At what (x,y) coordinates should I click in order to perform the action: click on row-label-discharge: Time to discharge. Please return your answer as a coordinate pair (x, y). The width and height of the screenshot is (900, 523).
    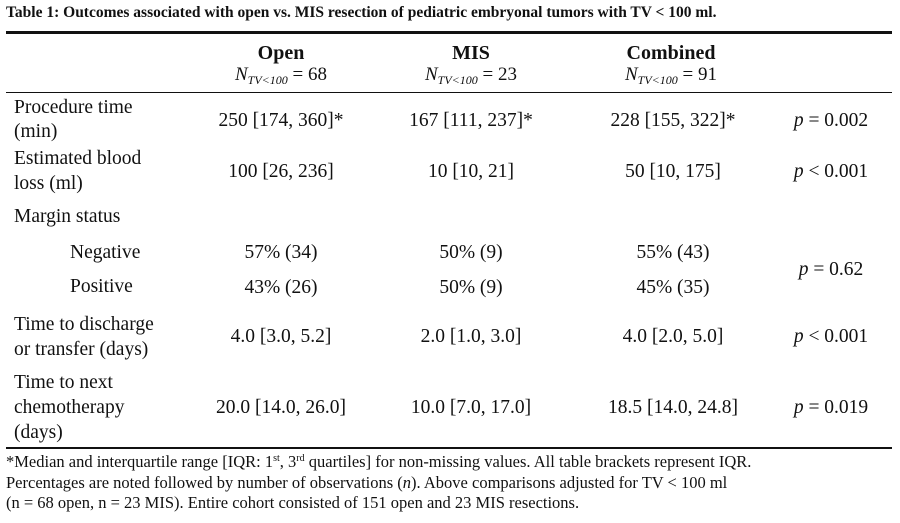
    Looking at the image, I should click on (84, 324).